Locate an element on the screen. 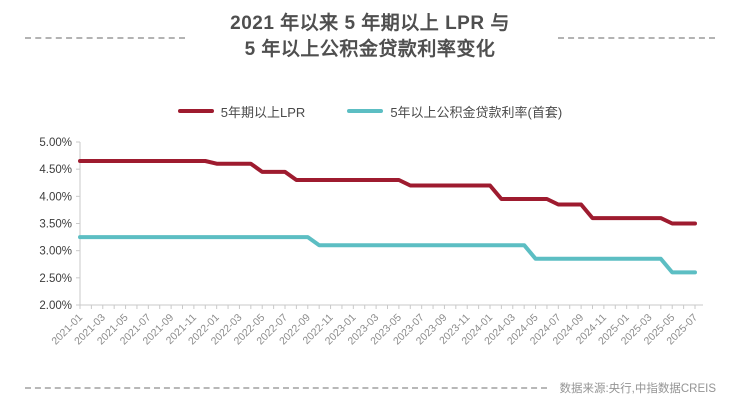 Image resolution: width=740 pixels, height=403 pixels. y-tick-label: 4.00% is located at coordinates (55, 197).